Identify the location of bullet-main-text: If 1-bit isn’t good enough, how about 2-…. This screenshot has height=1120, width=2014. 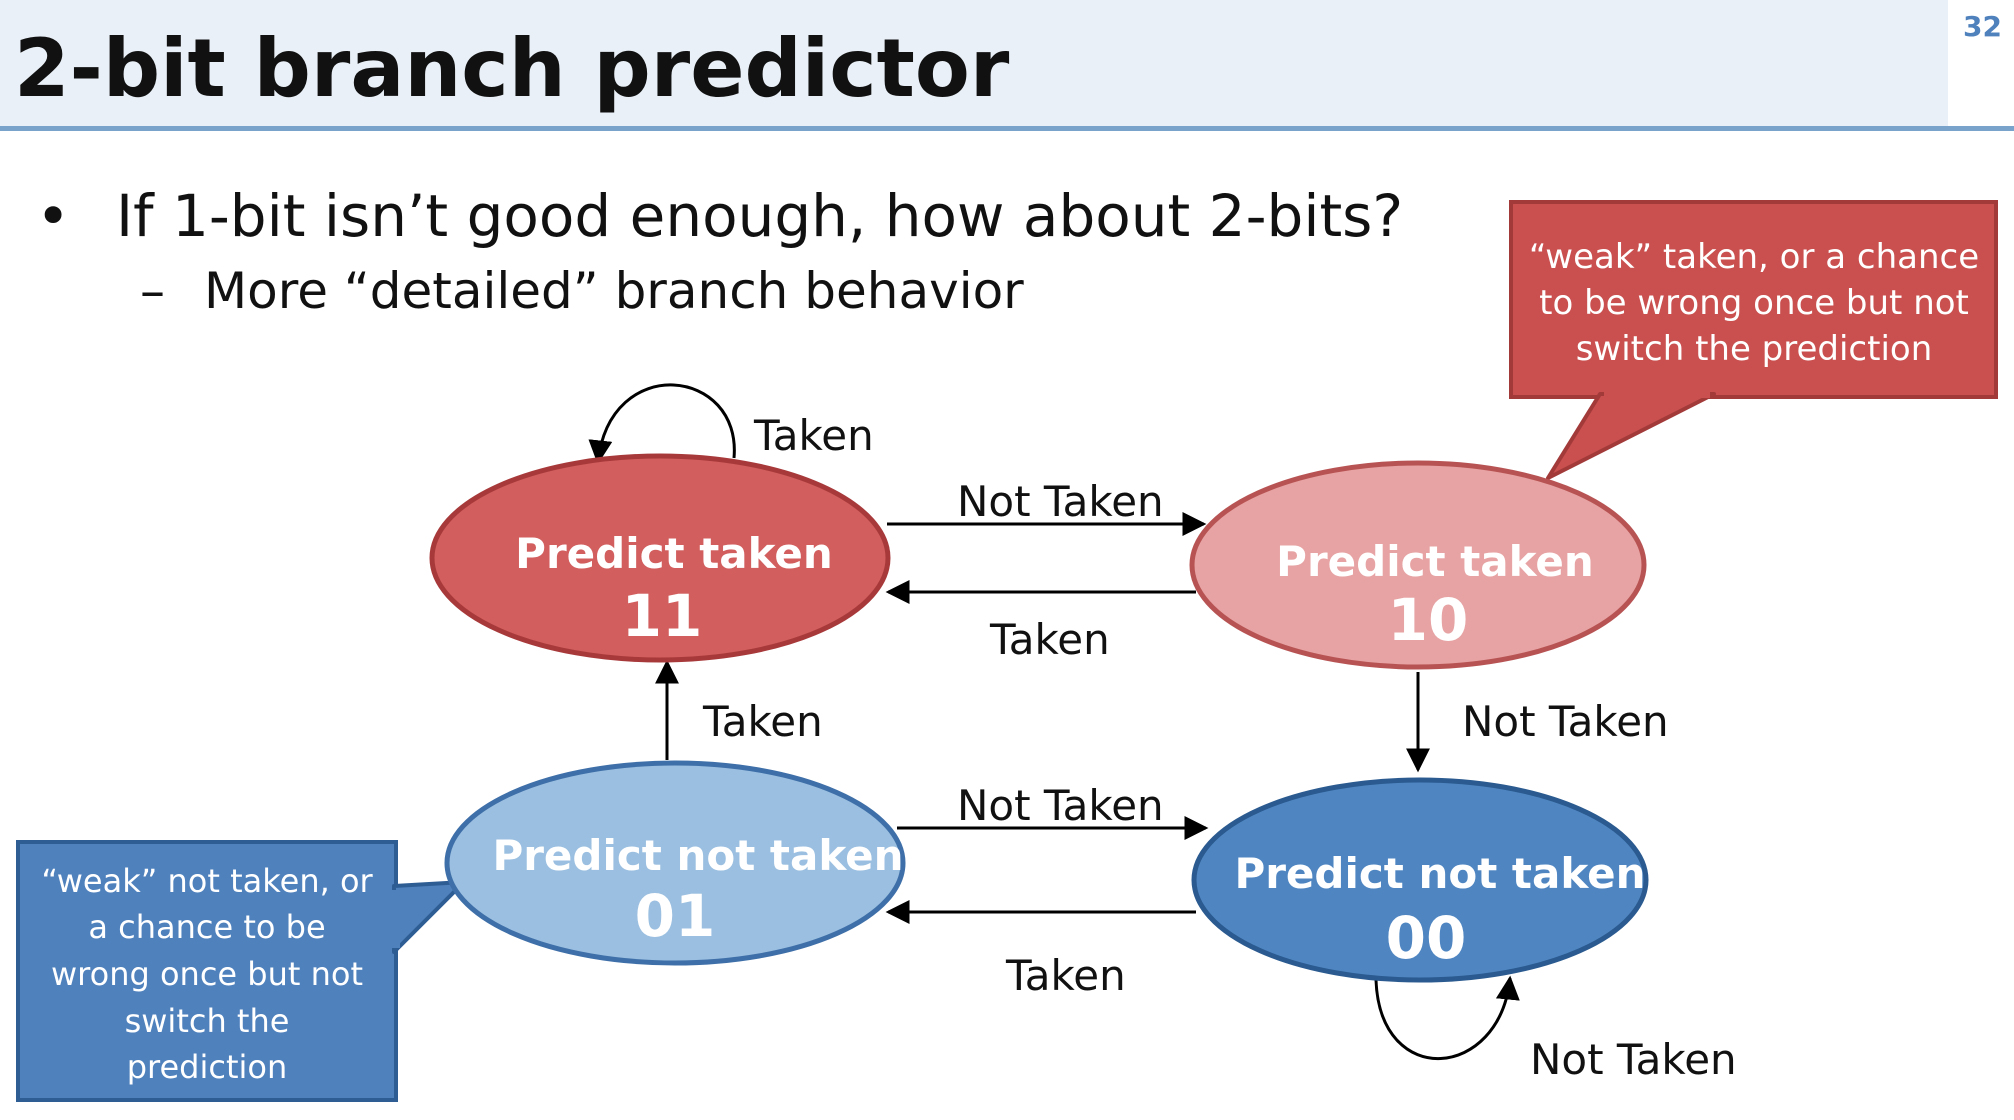
(760, 216).